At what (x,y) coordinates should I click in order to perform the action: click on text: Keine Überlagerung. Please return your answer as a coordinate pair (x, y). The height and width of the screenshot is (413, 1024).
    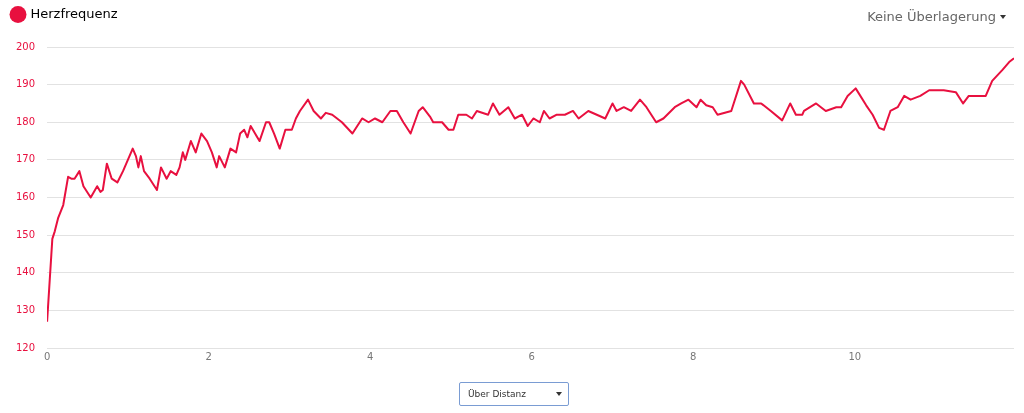
    Looking at the image, I should click on (931, 16).